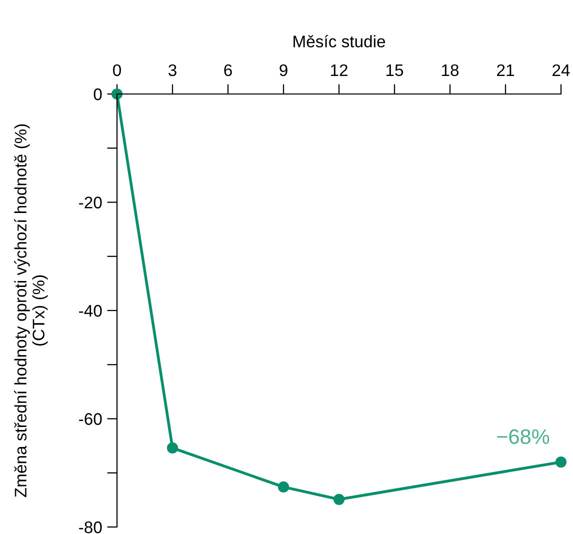 The width and height of the screenshot is (573, 534). I want to click on x-tick-label: 6, so click(228, 70).